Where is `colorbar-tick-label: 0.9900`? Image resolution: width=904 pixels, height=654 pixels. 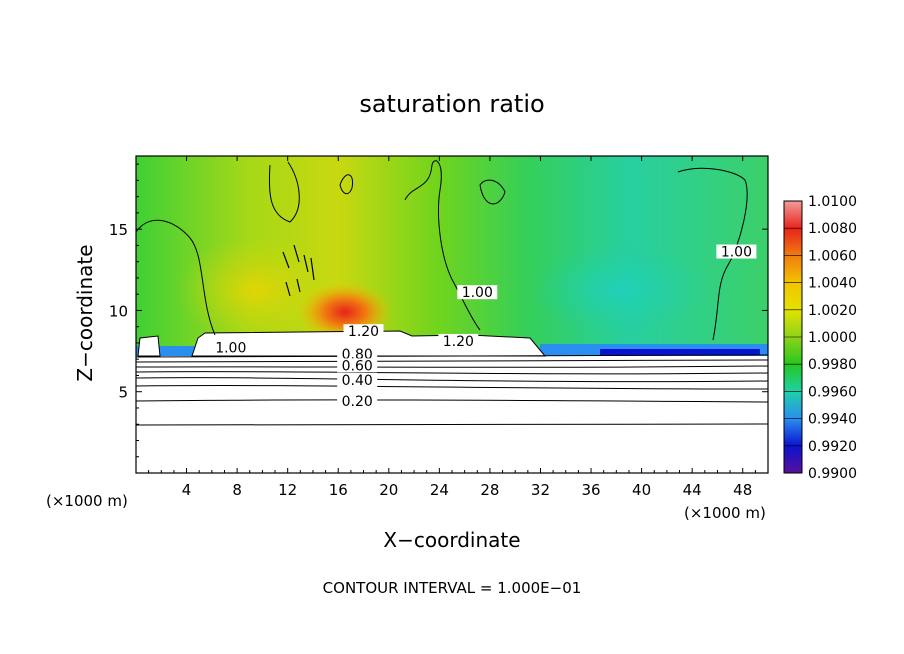 colorbar-tick-label: 0.9900 is located at coordinates (832, 474).